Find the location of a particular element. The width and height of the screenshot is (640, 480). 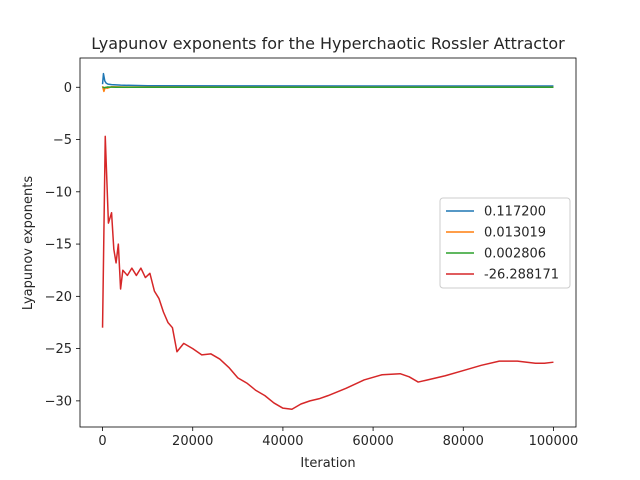

x-tick-label: 100000 is located at coordinates (554, 441).